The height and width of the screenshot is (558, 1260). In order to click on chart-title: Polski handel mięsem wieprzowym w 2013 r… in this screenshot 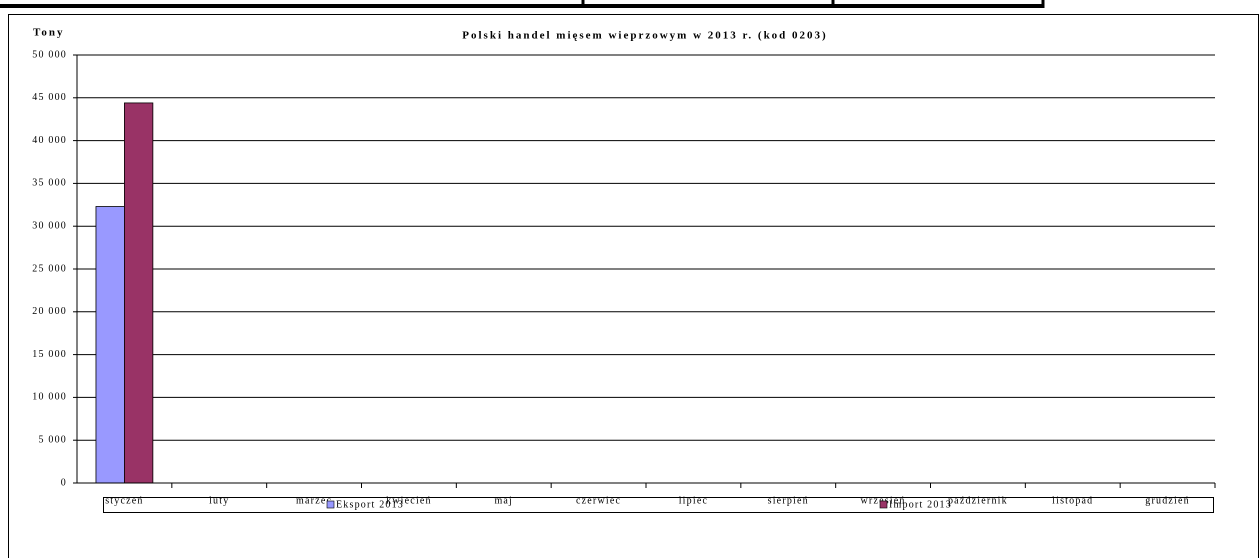, I will do `click(644, 36)`.